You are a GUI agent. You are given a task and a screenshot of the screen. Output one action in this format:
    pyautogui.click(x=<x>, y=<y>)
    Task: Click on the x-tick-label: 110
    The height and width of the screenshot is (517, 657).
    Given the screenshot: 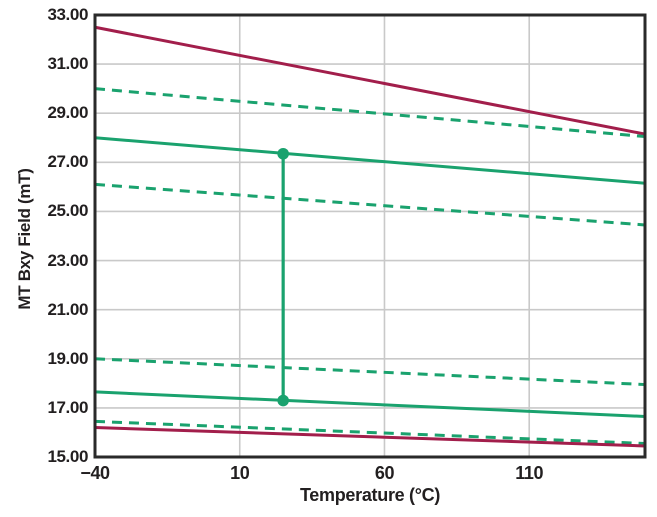 What is the action you would take?
    pyautogui.click(x=529, y=473)
    